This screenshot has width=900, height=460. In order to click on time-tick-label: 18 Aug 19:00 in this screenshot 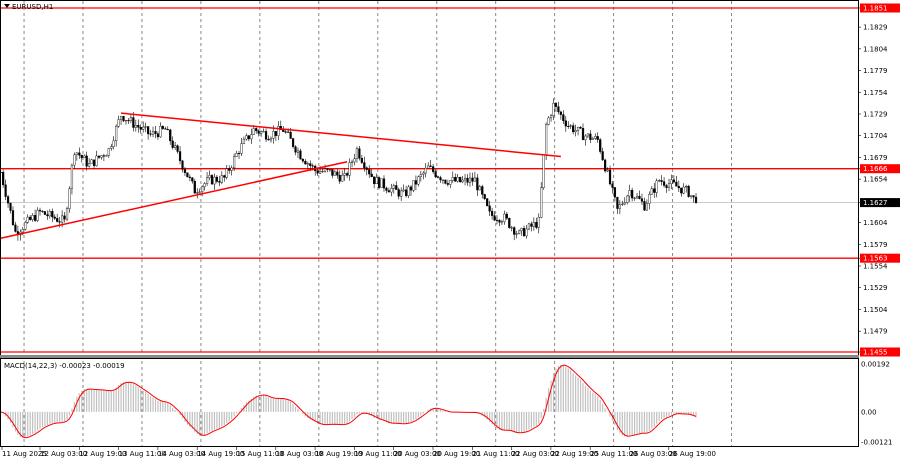, I will do `click(338, 454)`.